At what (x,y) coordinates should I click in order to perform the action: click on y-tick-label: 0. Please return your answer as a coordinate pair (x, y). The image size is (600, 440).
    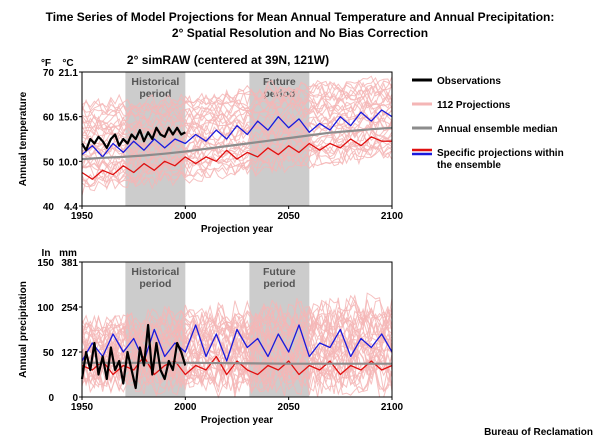
    Looking at the image, I should click on (51, 398).